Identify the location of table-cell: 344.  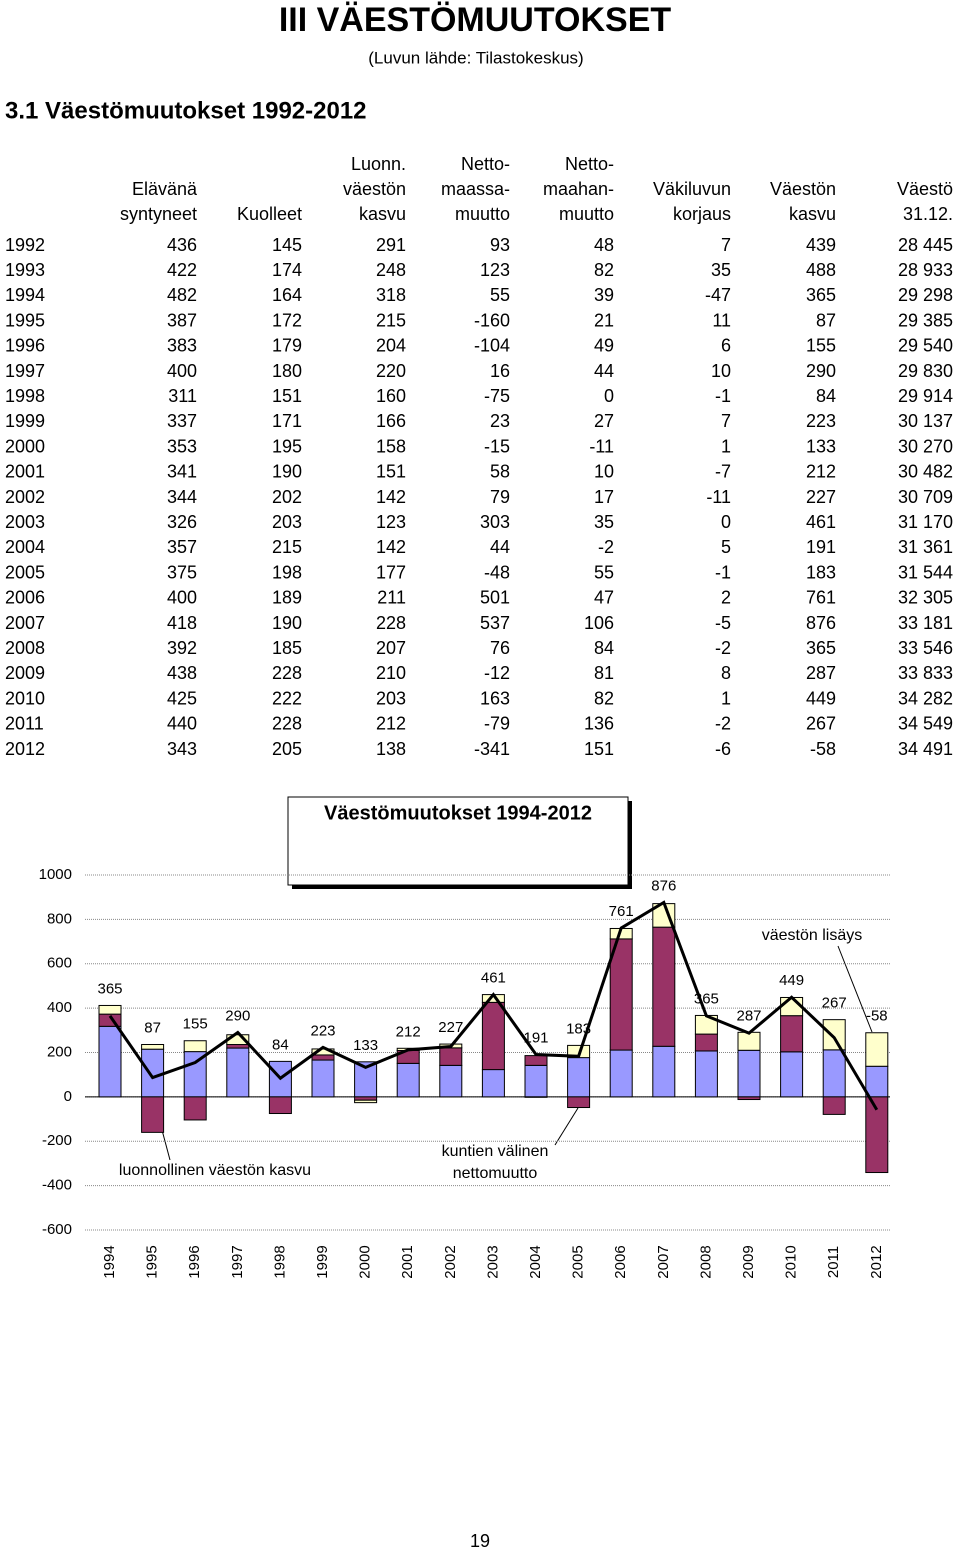
(182, 497).